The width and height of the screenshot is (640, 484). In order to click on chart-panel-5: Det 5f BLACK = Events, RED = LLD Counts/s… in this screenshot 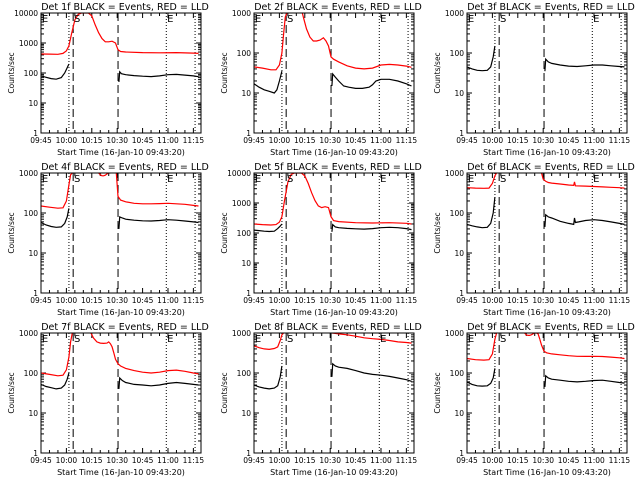, I will do `click(319, 240)`.